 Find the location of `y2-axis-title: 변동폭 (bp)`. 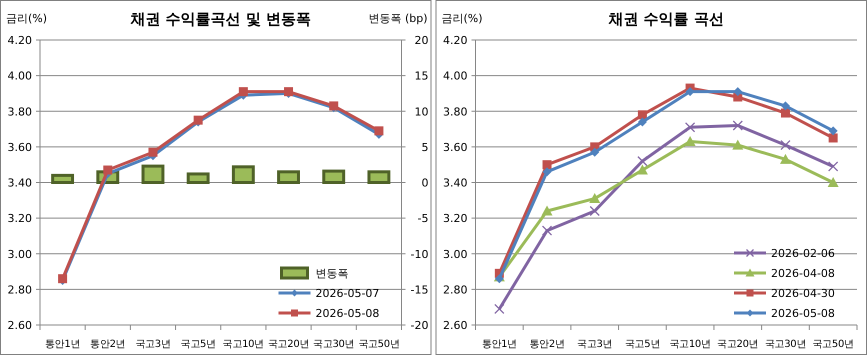

y2-axis-title: 변동폭 (bp) is located at coordinates (398, 18).